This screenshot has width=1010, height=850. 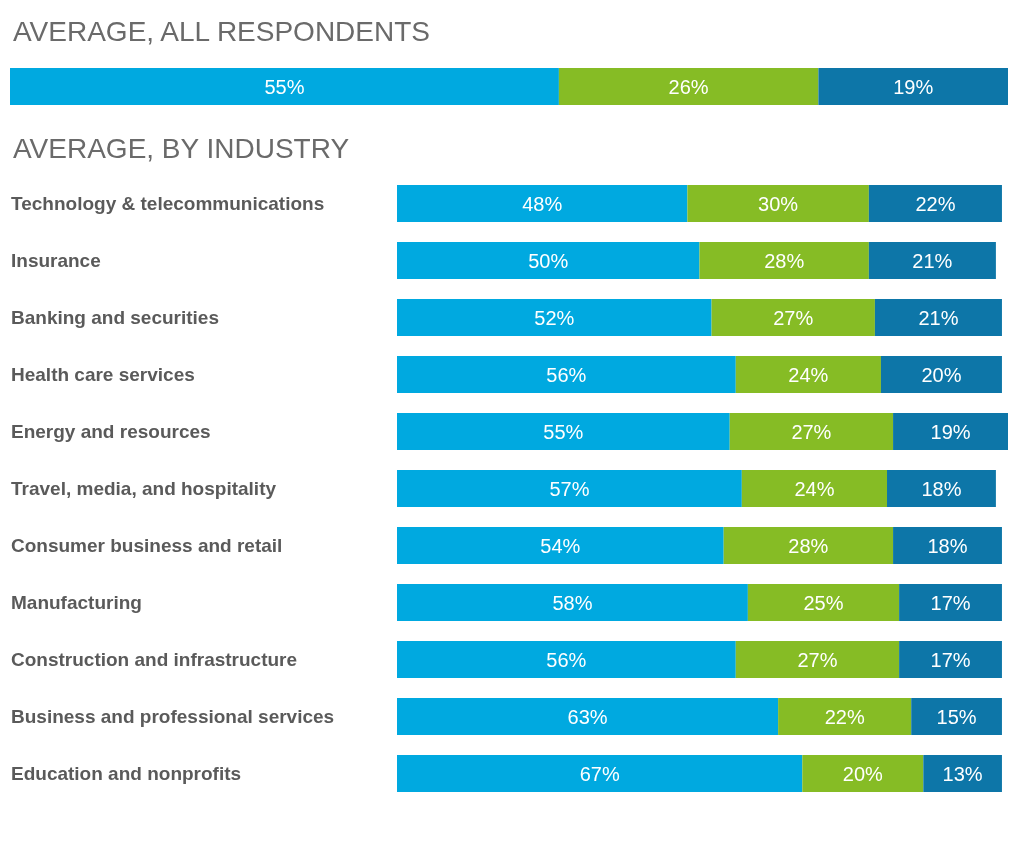 I want to click on data-label: 58%, so click(x=572, y=602).